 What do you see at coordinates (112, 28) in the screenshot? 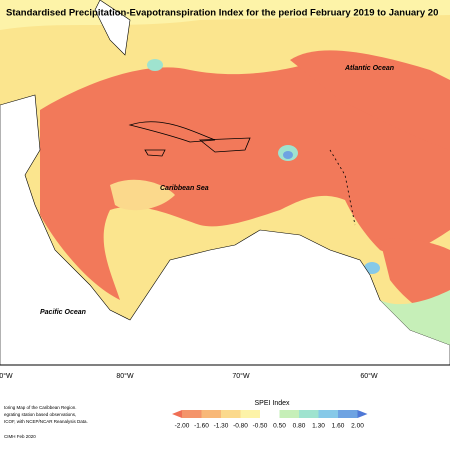
I see `land-florida` at bounding box center [112, 28].